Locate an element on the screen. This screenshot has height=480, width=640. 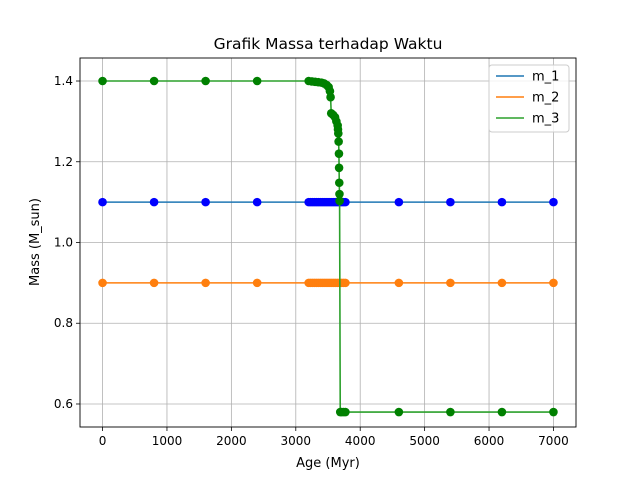
x-tick-label: 1000 is located at coordinates (167, 441).